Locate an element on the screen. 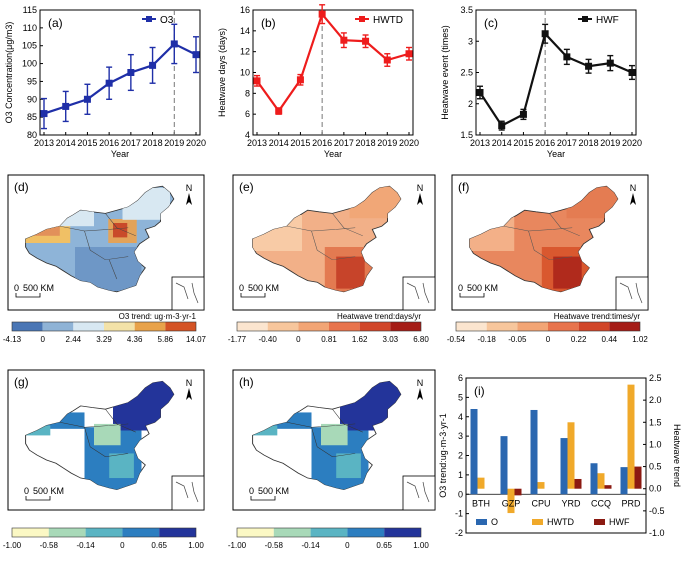 The height and width of the screenshot is (567, 685). plot-frame is located at coordinates (556, 72).